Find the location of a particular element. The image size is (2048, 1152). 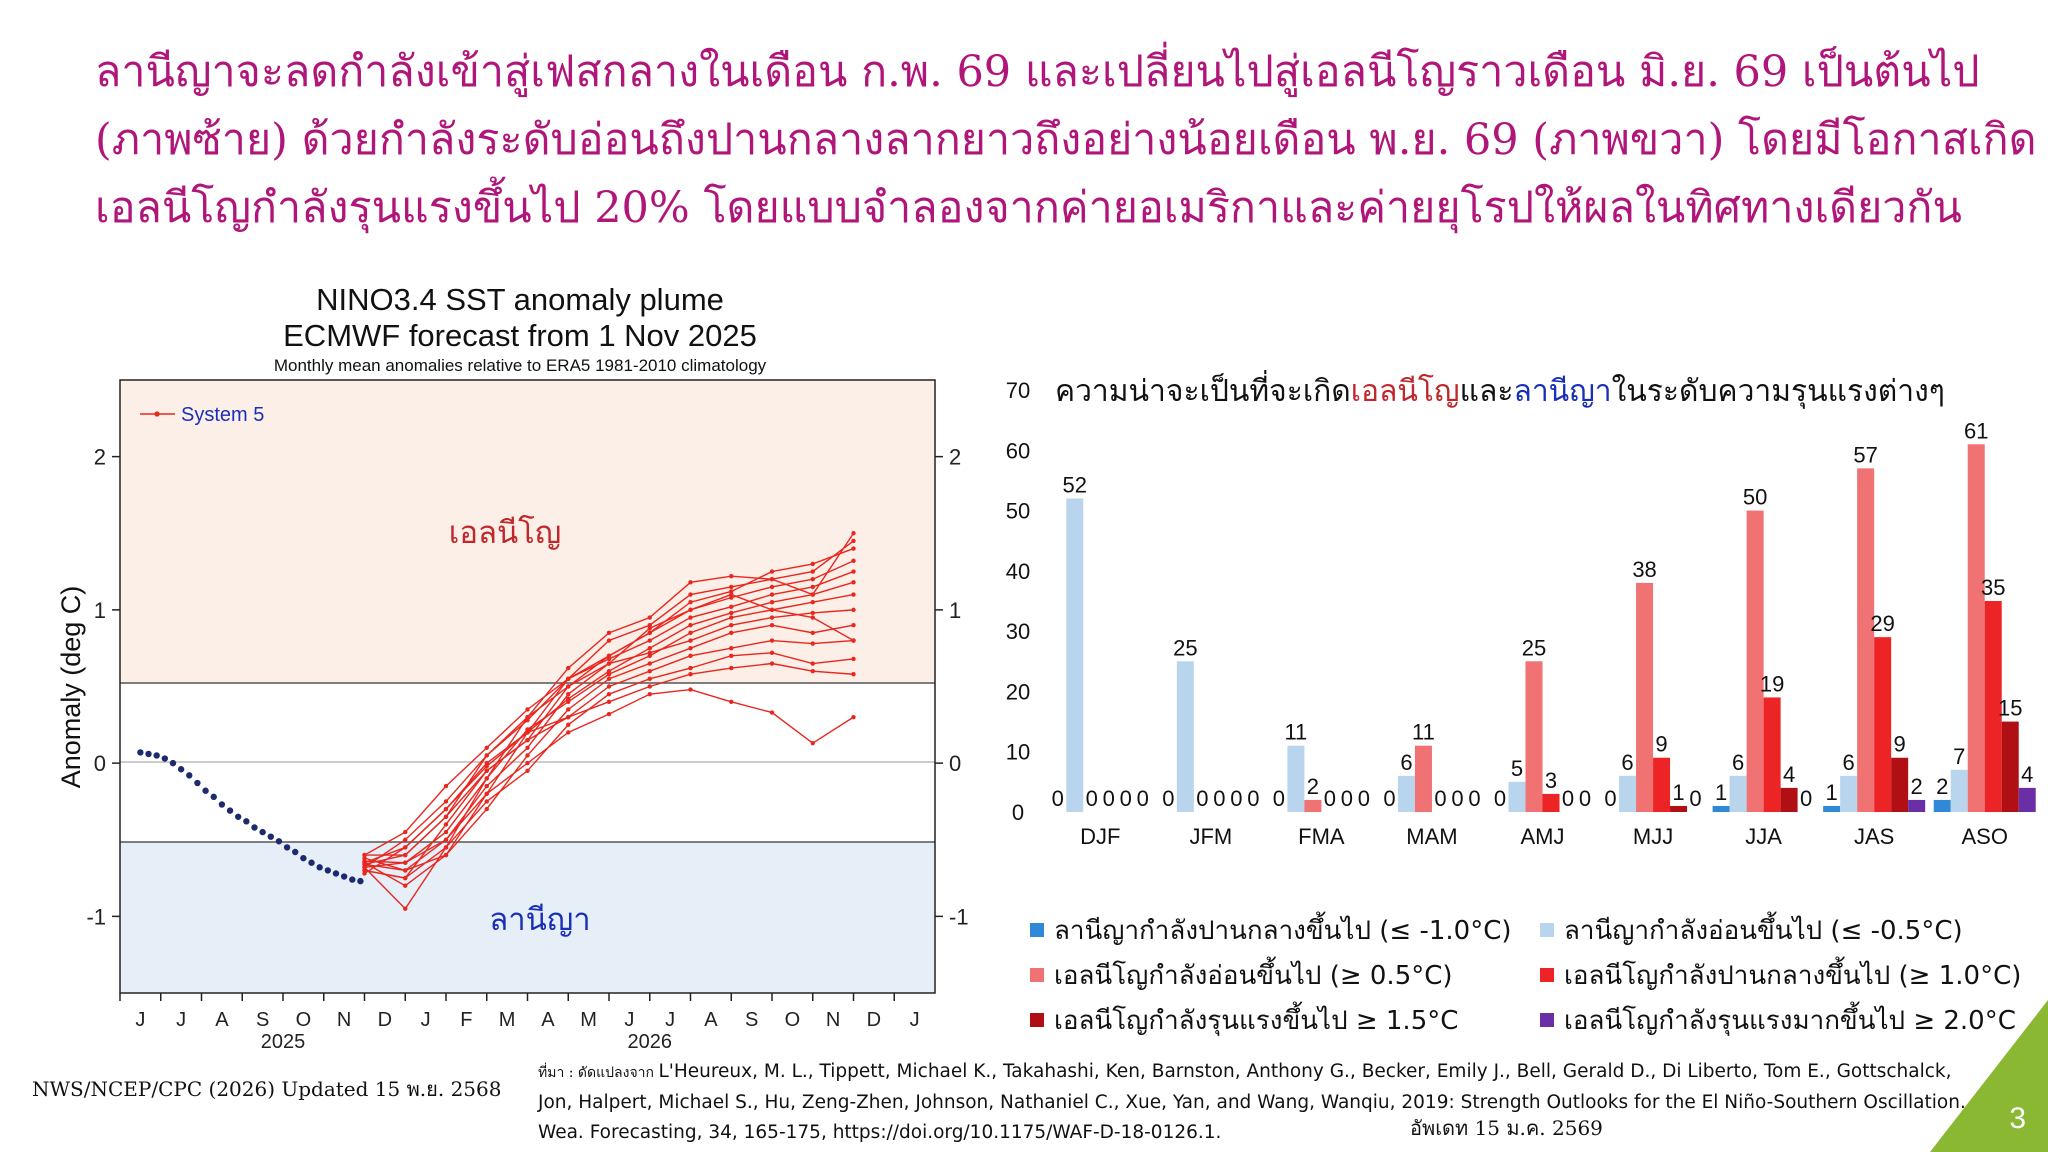

bar-data-label: 61 is located at coordinates (1976, 430).